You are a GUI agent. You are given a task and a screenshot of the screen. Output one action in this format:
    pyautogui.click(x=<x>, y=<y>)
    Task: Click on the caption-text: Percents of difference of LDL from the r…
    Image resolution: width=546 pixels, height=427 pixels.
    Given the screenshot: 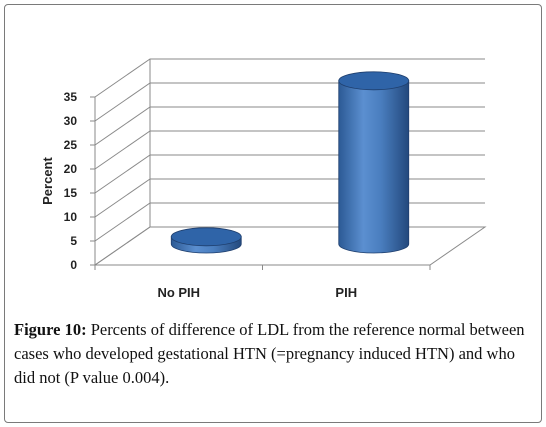 What is the action you would take?
    pyautogui.click(x=269, y=353)
    